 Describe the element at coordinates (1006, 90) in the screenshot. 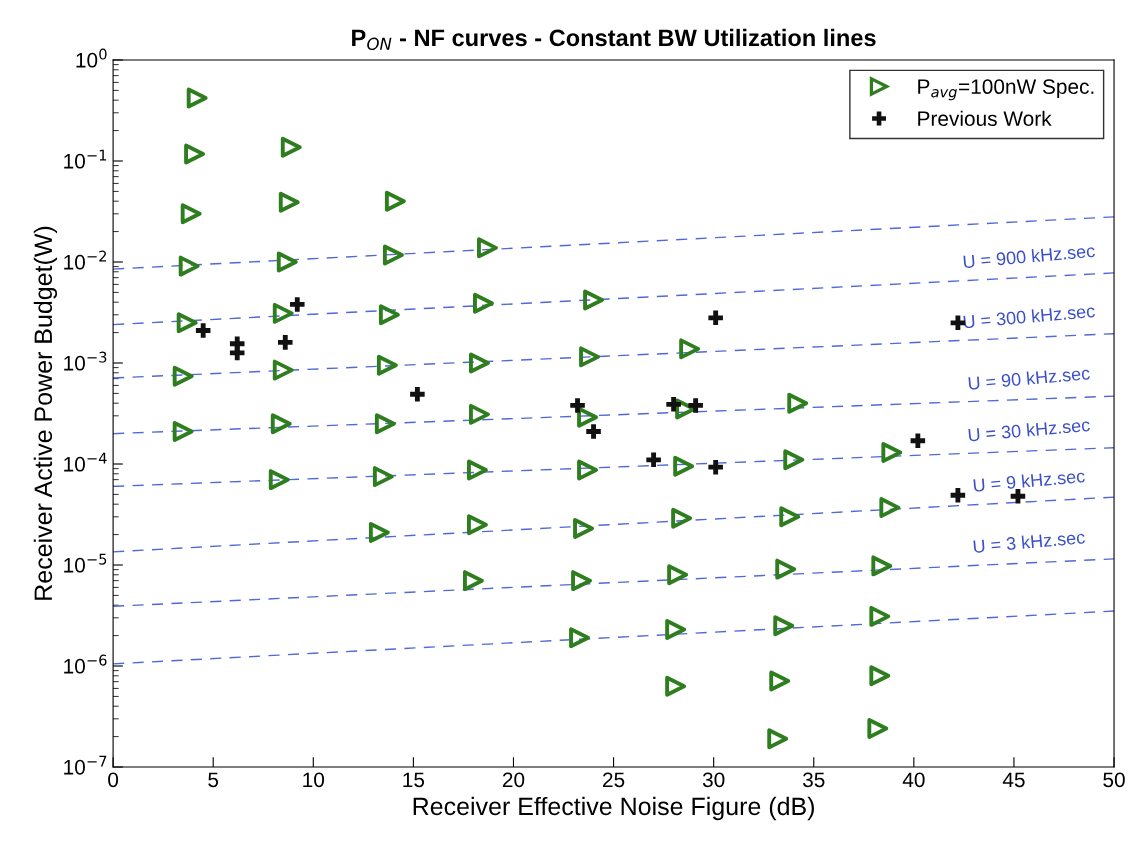

I see `legend-label: P$_{avg}$=100nW Spec.` at that location.